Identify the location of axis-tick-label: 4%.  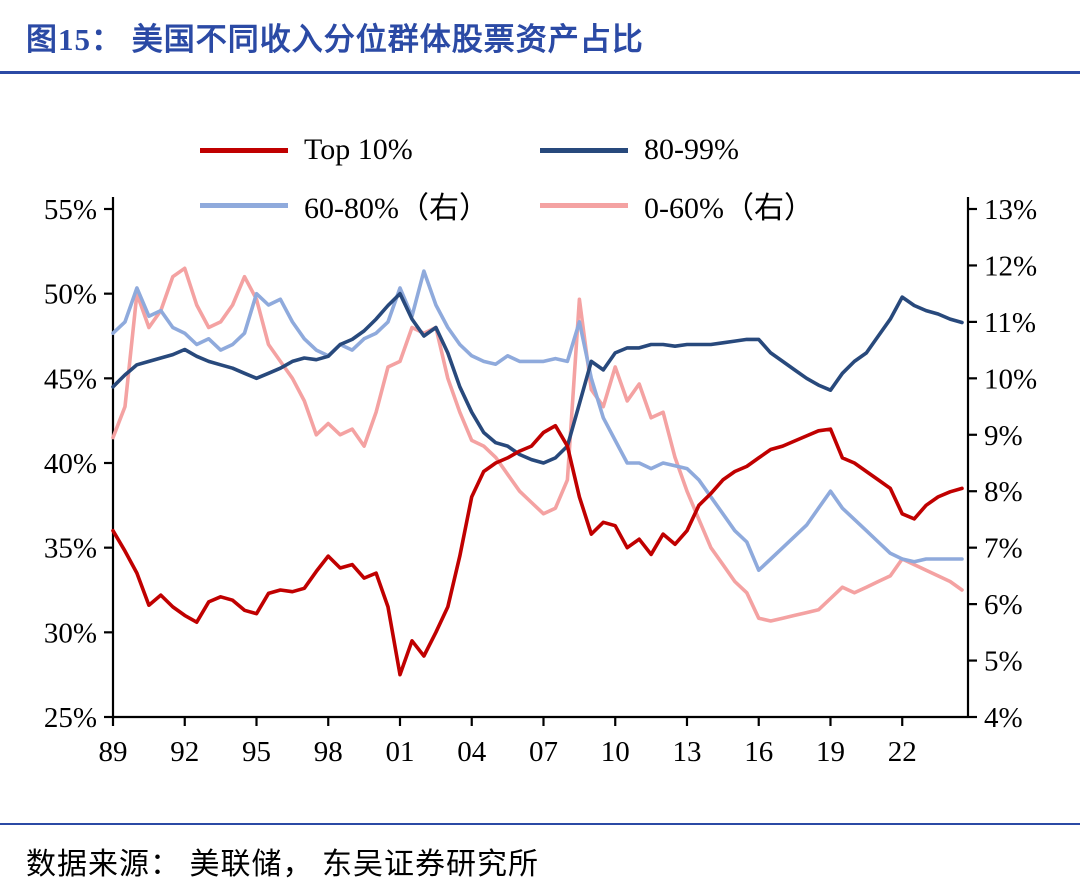
(1003, 718).